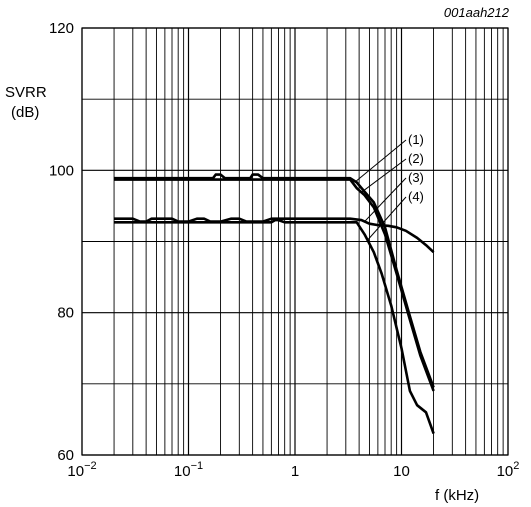 The image size is (531, 507). Describe the element at coordinates (416, 196) in the screenshot. I see `callout-label-4: (4)` at that location.